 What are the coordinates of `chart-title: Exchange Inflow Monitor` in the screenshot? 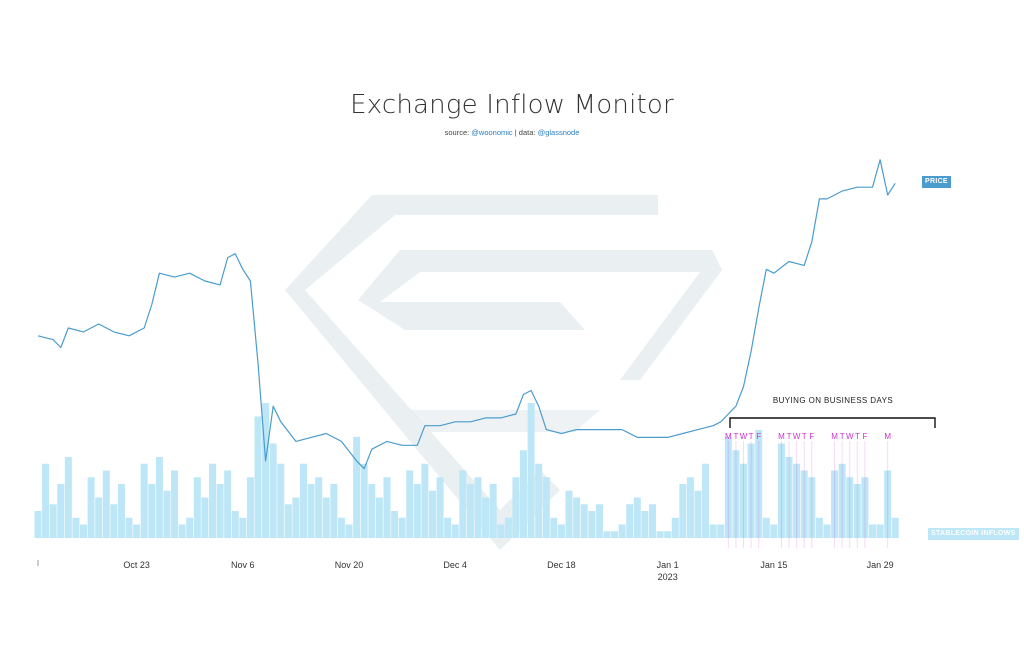 It's located at (512, 105).